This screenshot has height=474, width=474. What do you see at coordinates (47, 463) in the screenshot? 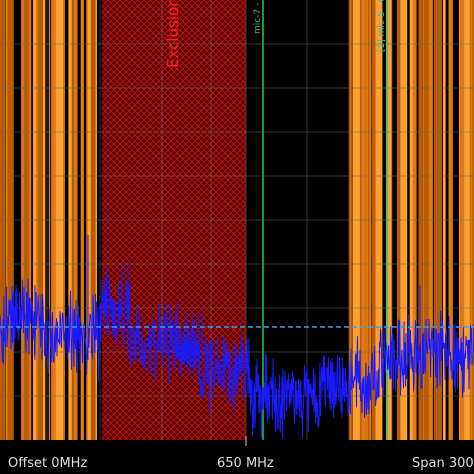
I see `offset-label: Offset 0MHz` at bounding box center [47, 463].